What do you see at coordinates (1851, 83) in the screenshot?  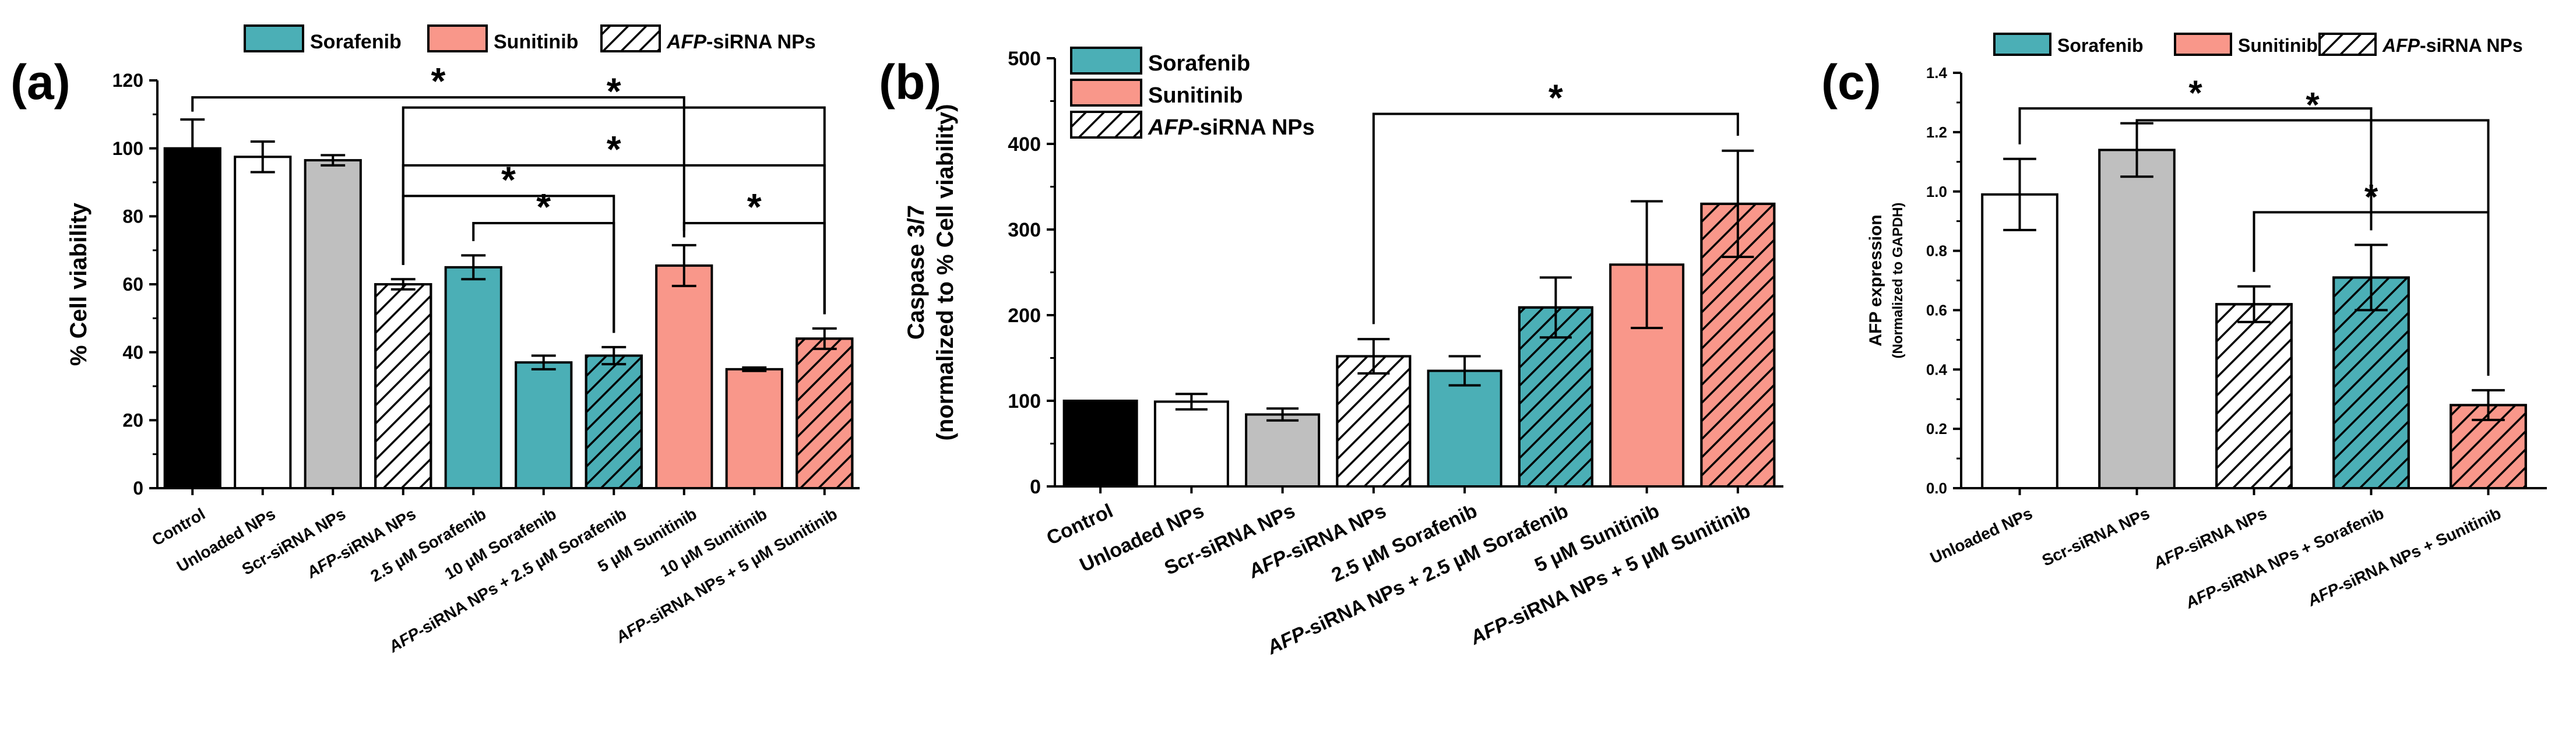 I see `panel-label: (c)` at bounding box center [1851, 83].